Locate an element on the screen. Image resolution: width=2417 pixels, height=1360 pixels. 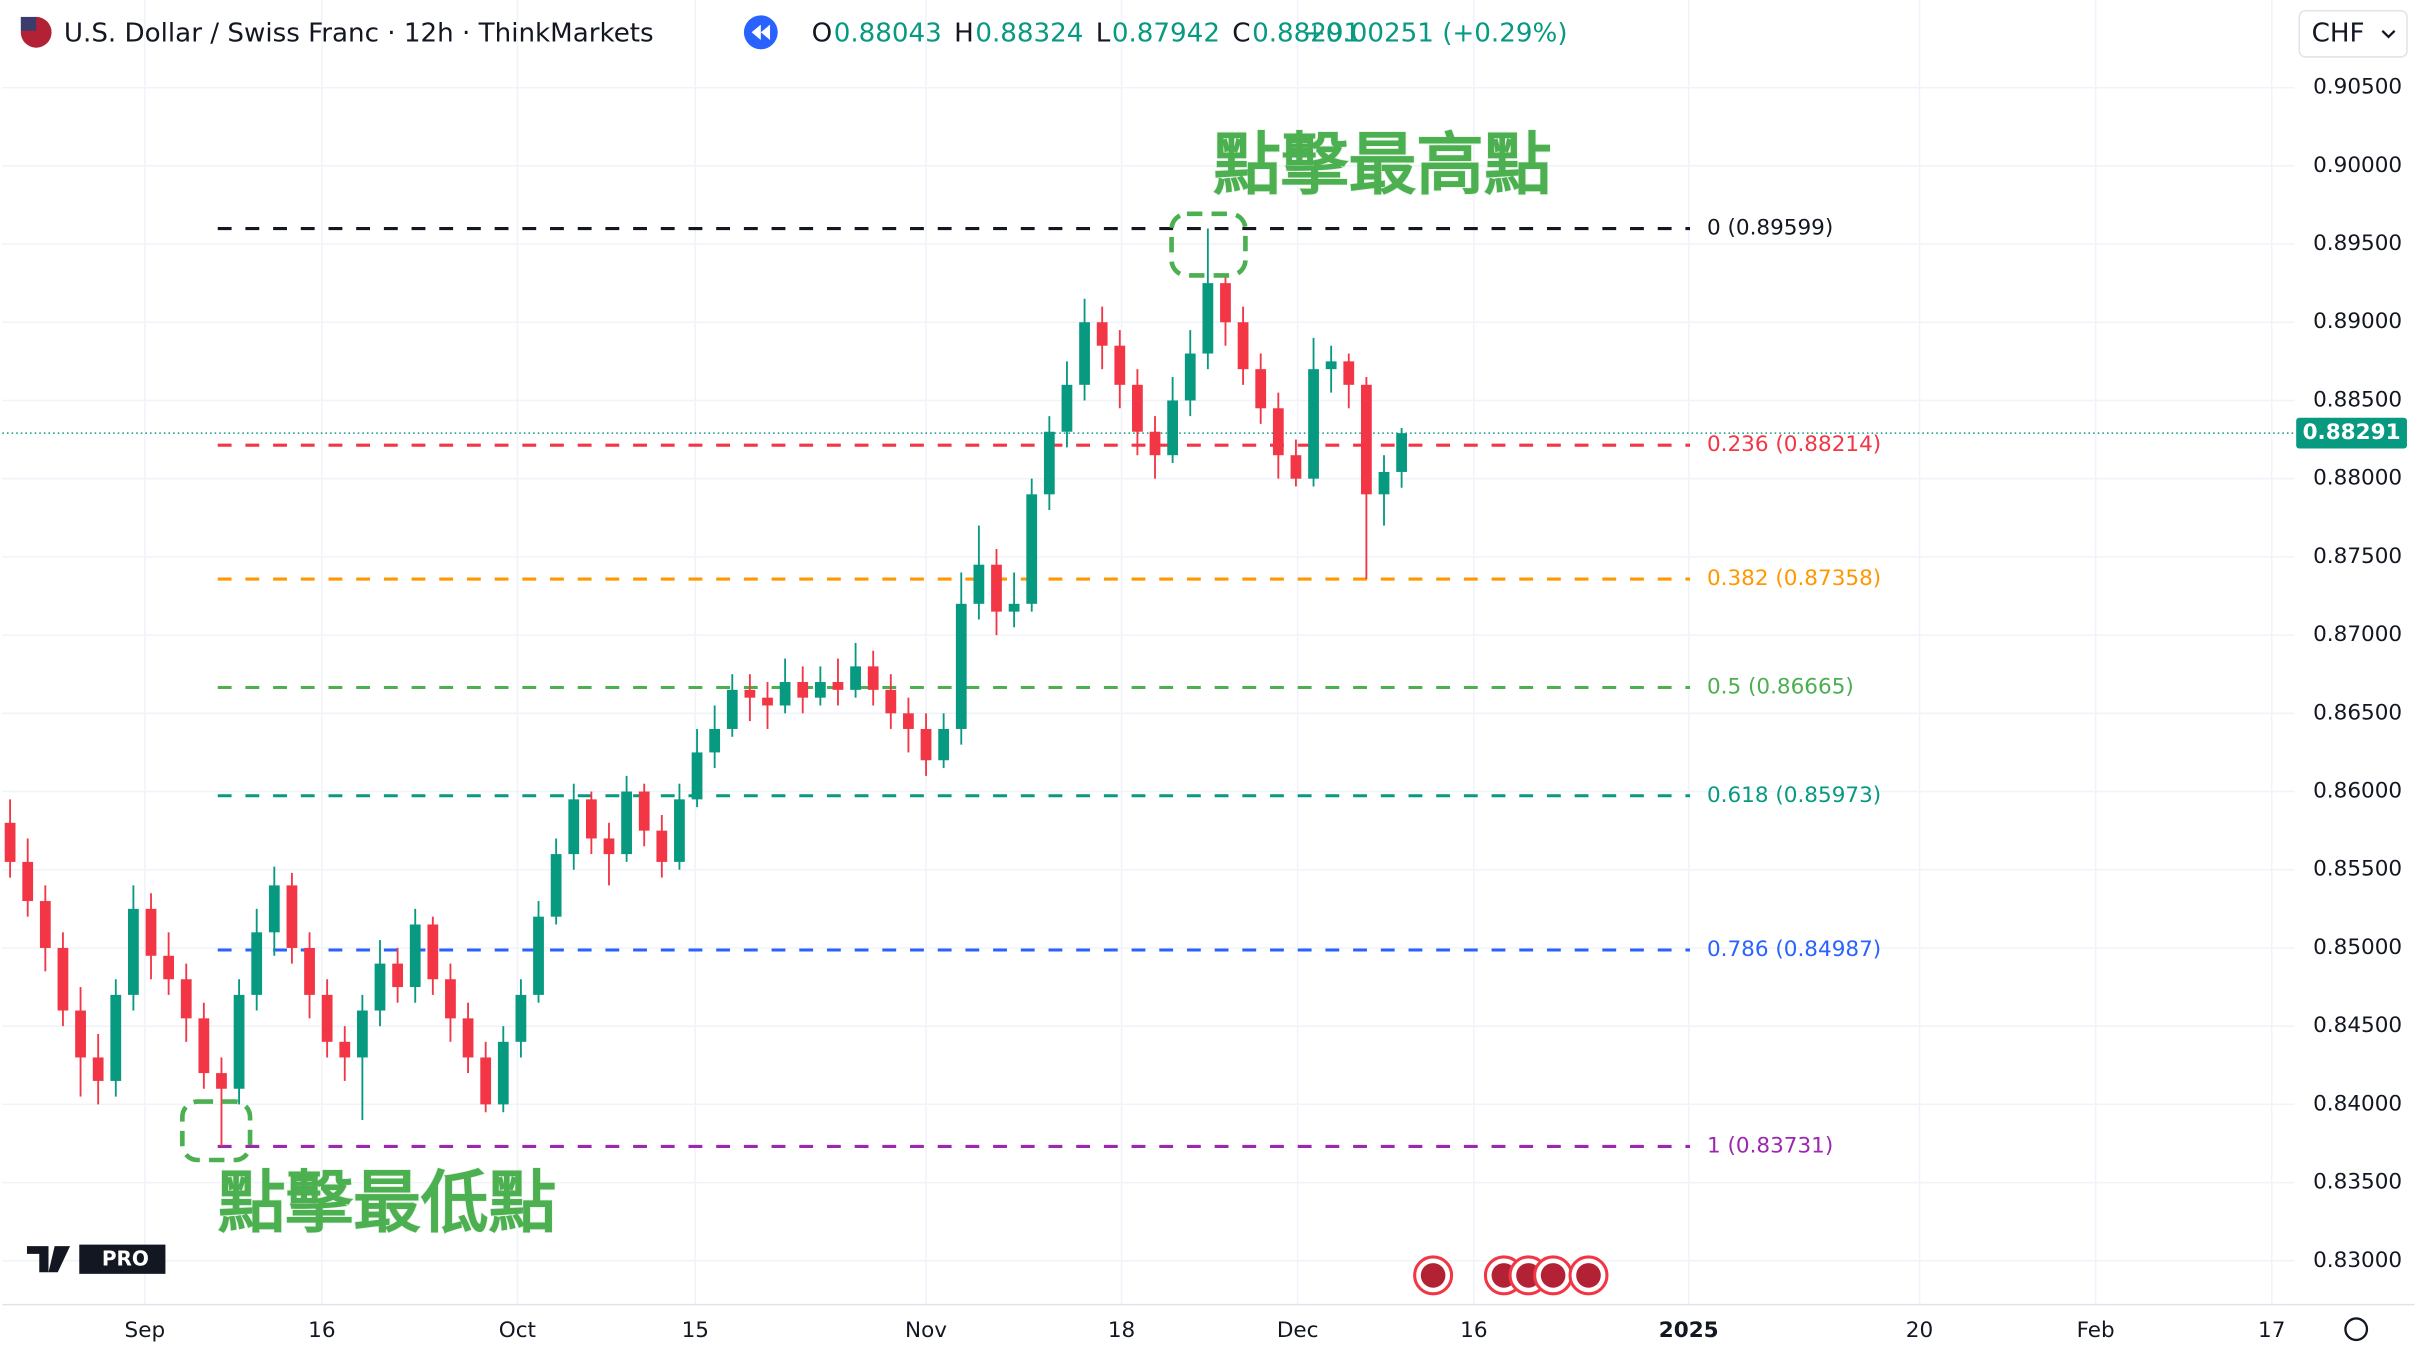
price-tag is located at coordinates (2351, 433).